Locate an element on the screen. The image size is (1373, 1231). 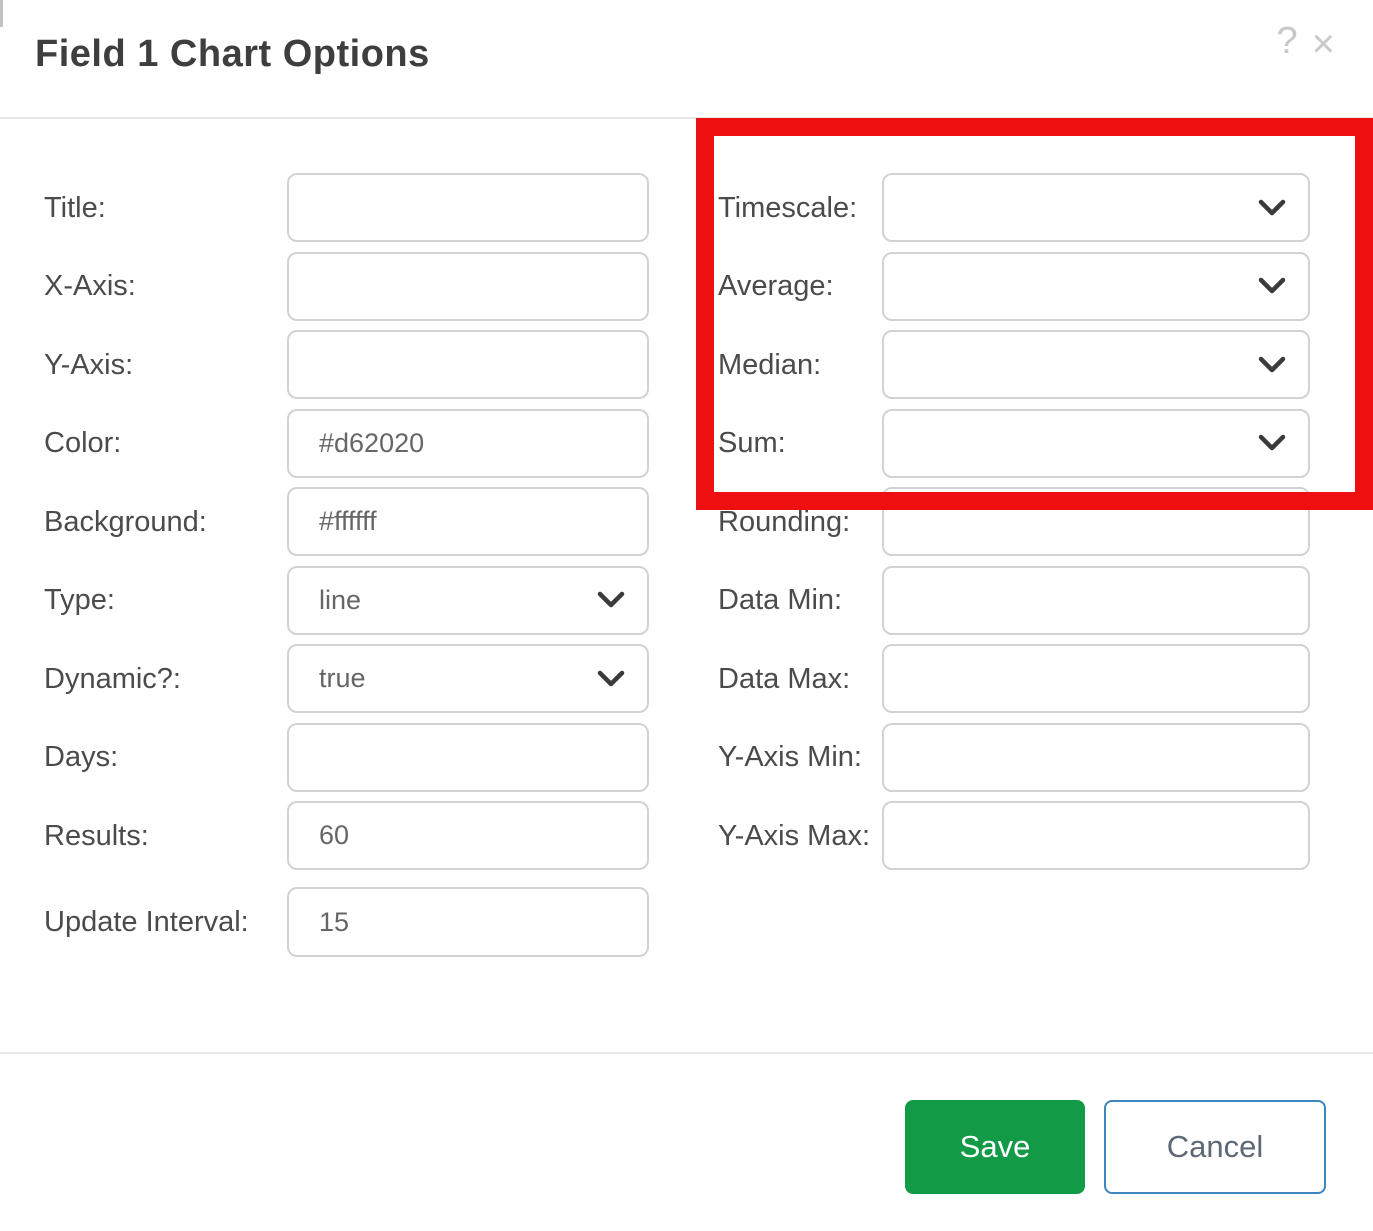
type-value: line is located at coordinates (340, 599).